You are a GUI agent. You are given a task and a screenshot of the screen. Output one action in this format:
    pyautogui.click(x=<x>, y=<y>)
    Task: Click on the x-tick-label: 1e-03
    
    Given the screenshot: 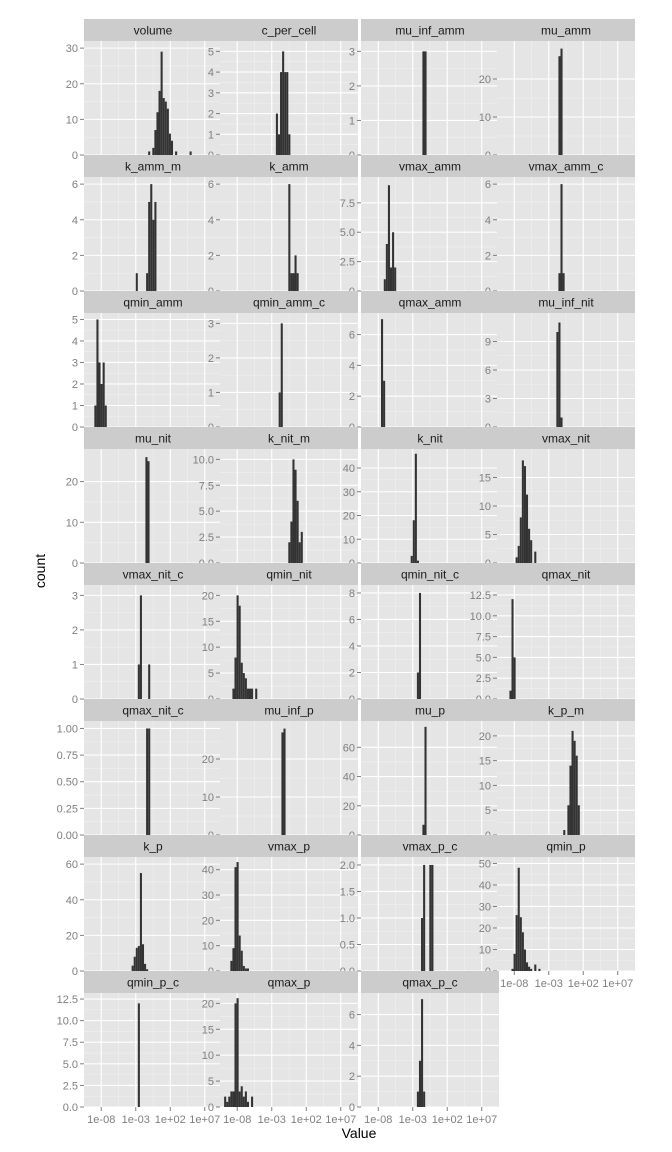 What is the action you would take?
    pyautogui.click(x=549, y=984)
    